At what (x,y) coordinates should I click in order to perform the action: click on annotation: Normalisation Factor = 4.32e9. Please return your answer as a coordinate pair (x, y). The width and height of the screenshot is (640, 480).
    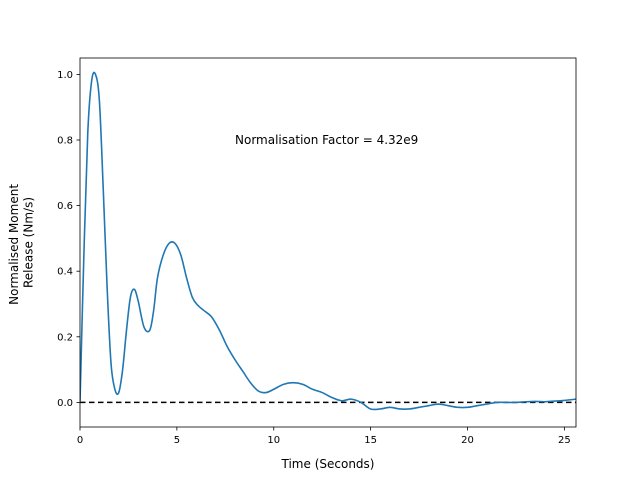
    Looking at the image, I should click on (326, 140).